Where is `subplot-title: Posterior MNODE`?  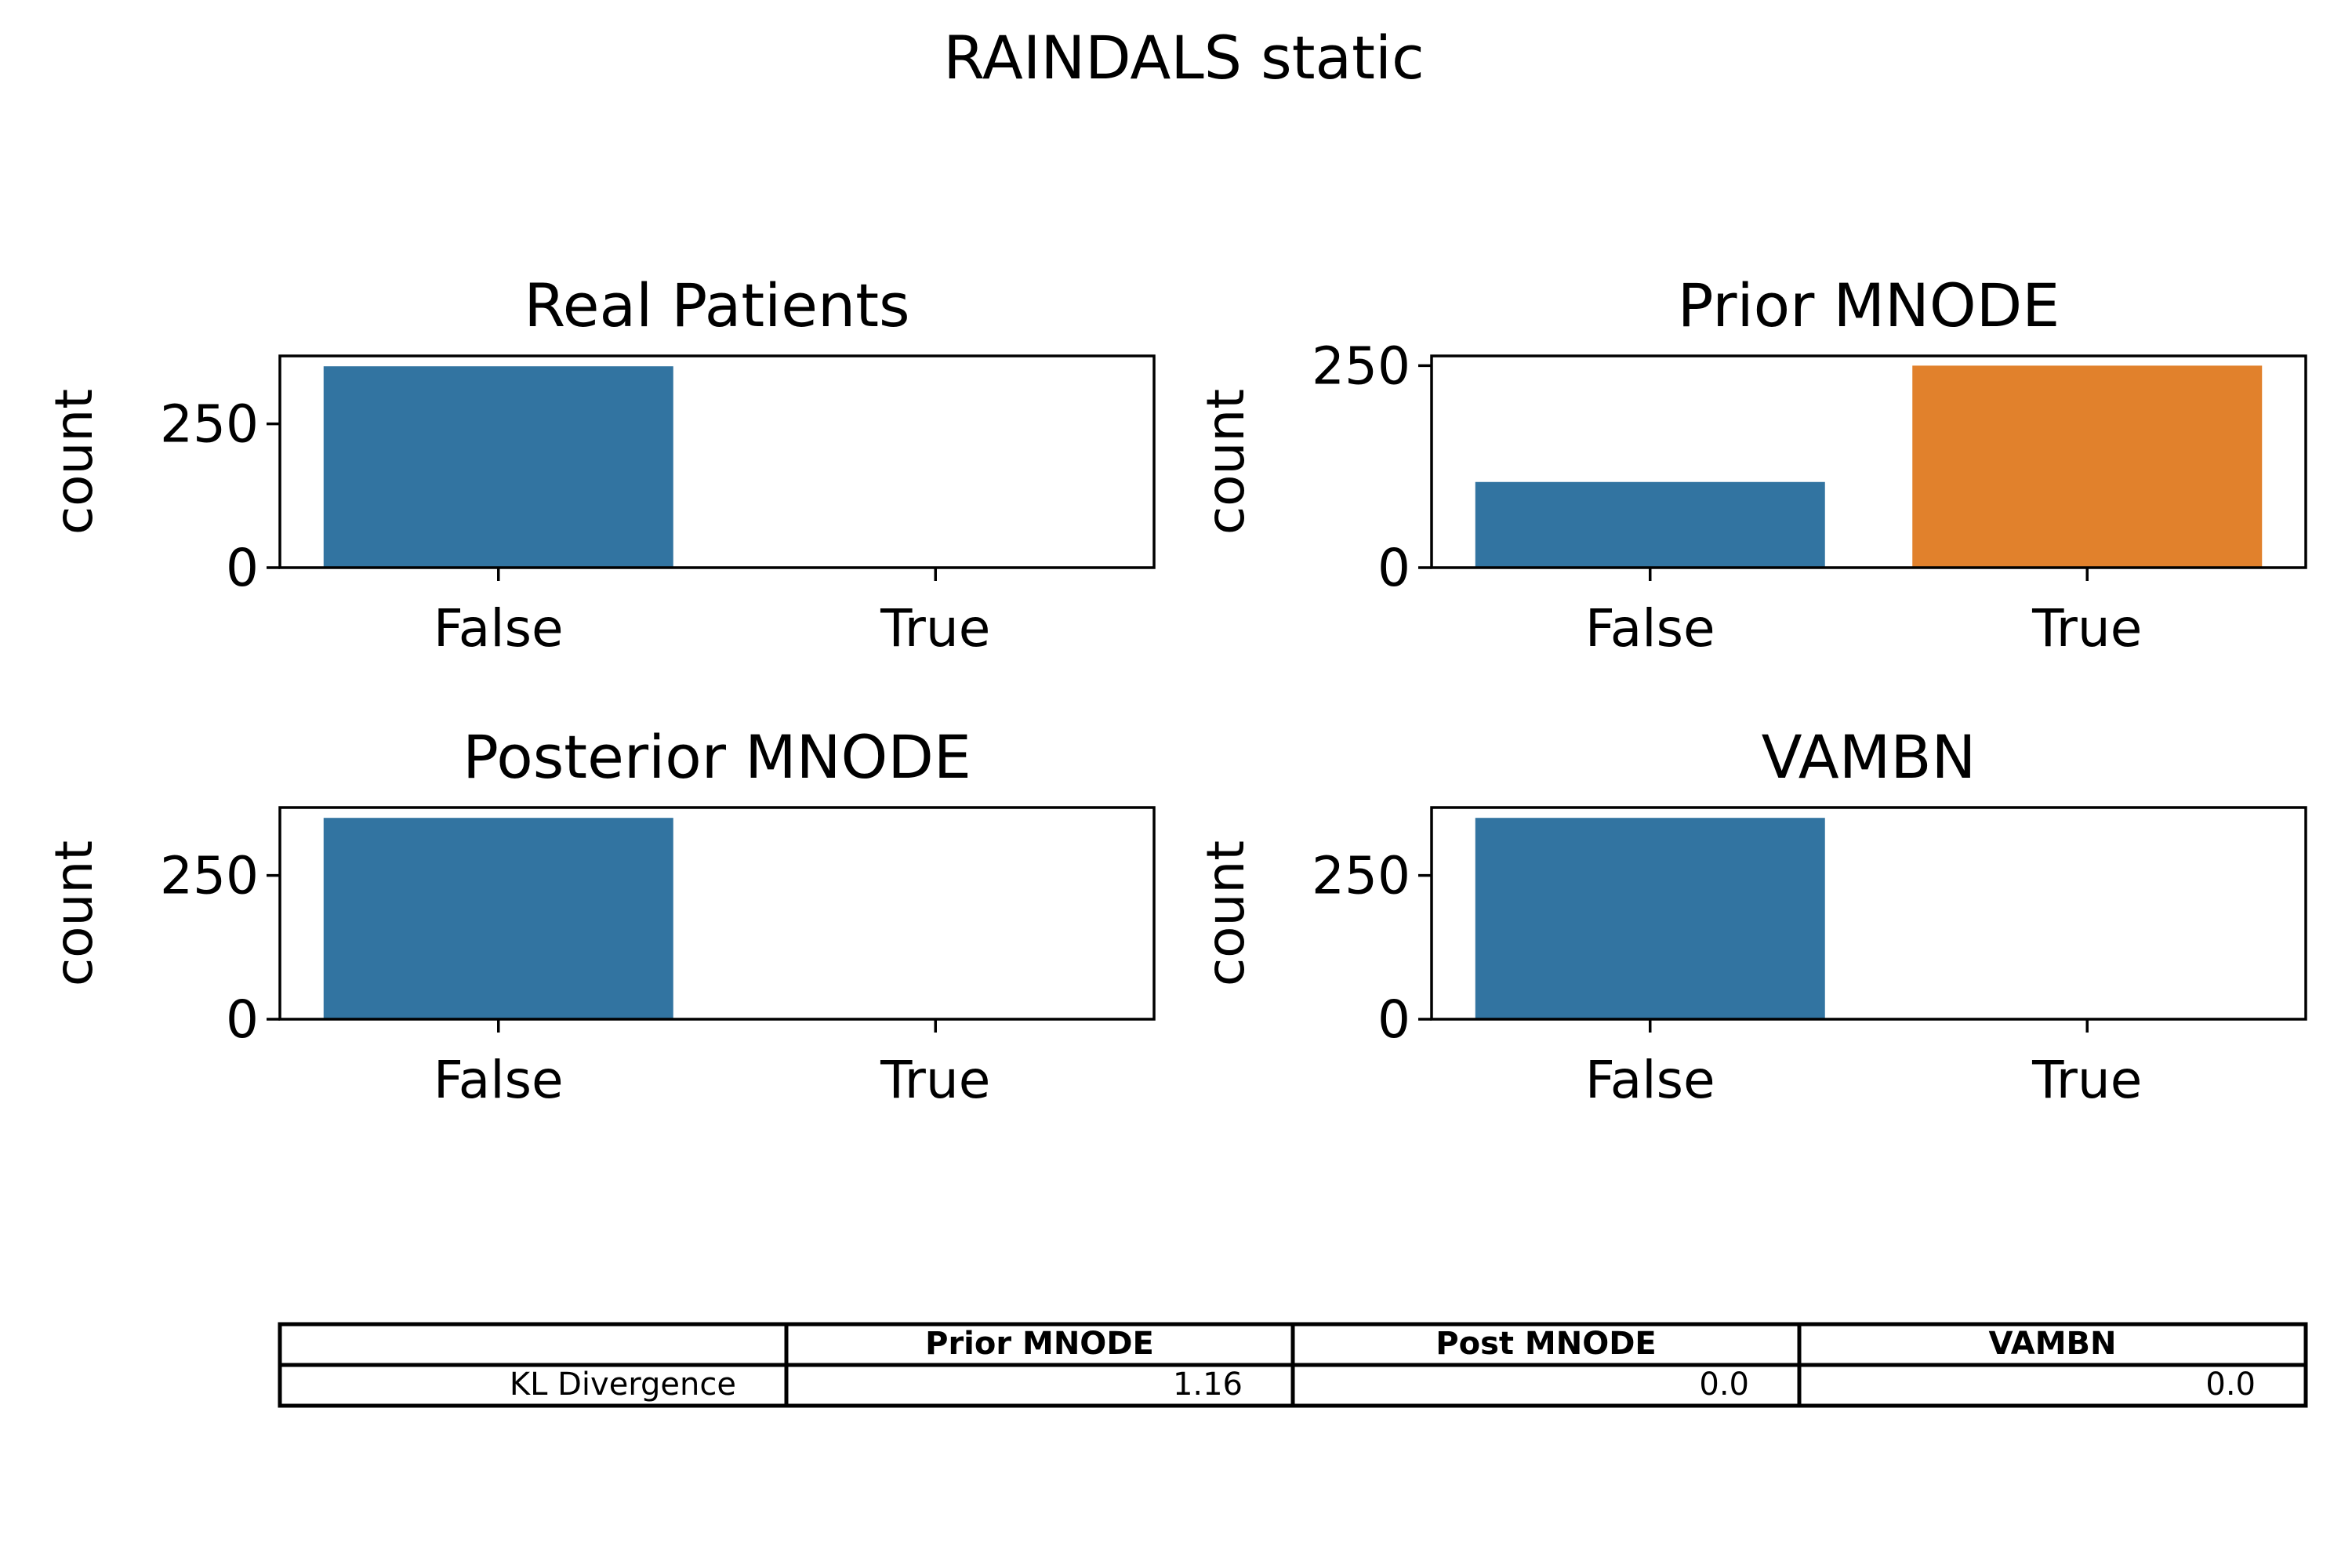
subplot-title: Posterior MNODE is located at coordinates (717, 757).